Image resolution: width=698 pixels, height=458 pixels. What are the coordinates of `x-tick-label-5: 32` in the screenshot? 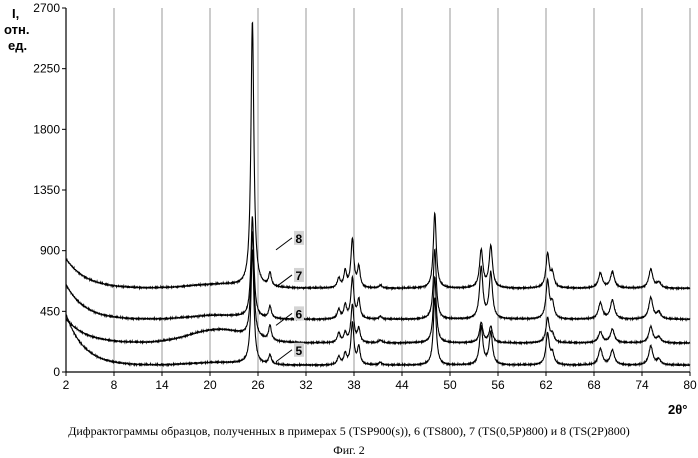 It's located at (306, 385).